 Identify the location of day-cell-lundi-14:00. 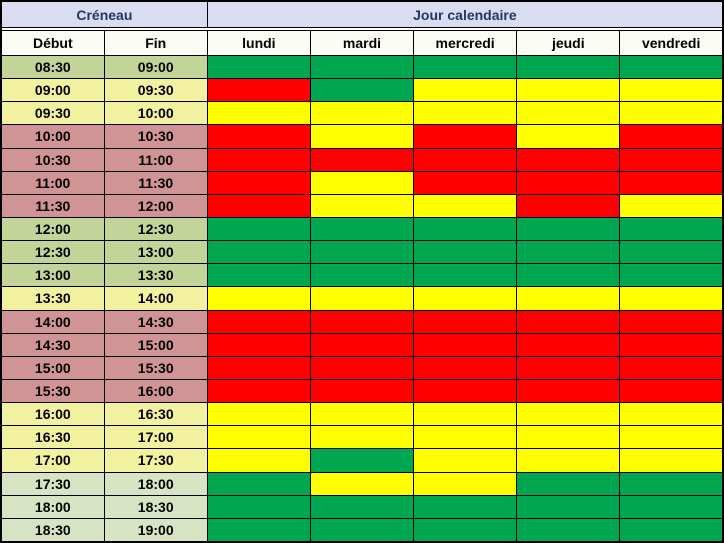
(258, 321).